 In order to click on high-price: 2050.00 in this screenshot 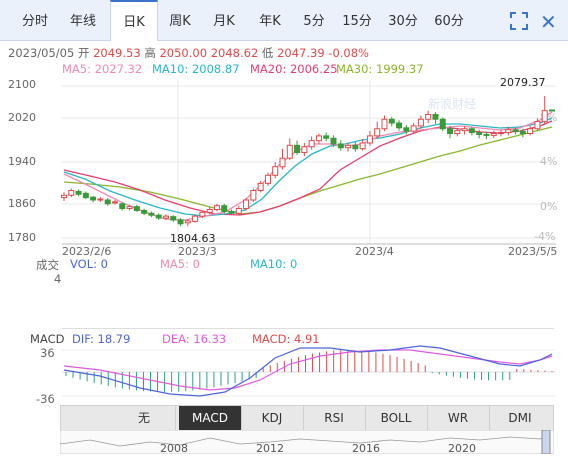, I will do `click(183, 53)`.